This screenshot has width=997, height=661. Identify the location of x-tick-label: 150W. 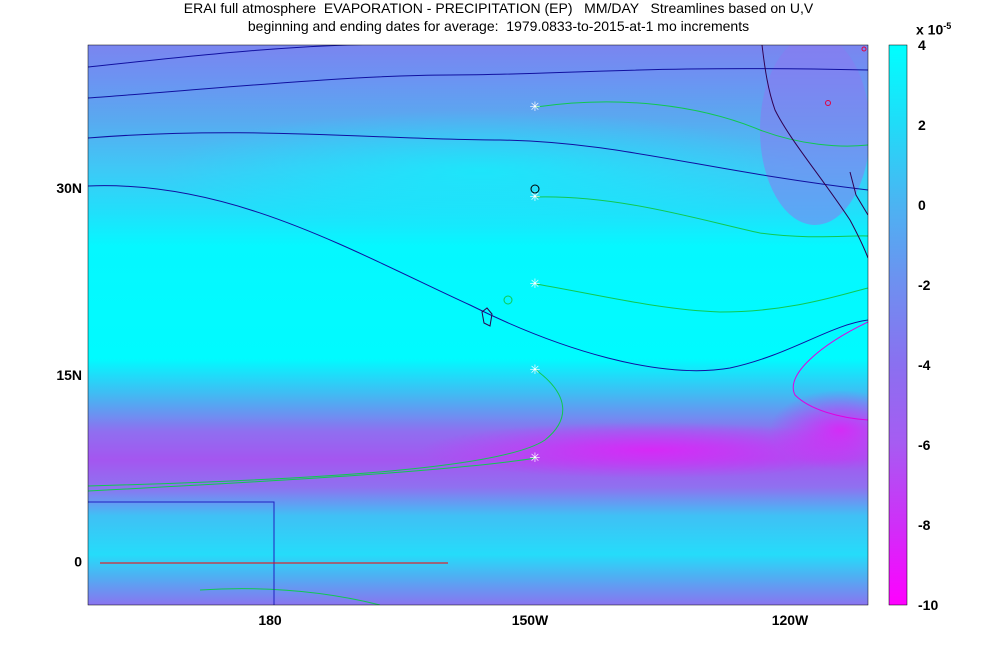
(530, 620).